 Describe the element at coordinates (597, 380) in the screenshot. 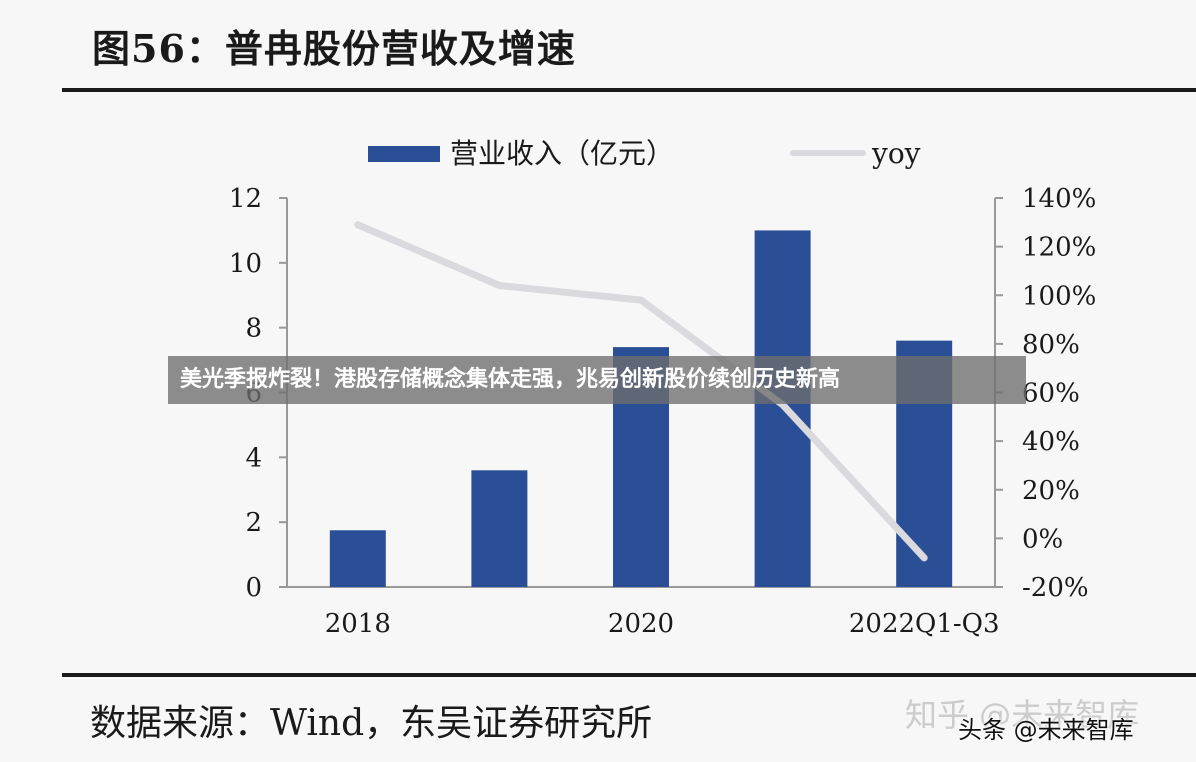

I see `news-banner: 美光季报炸裂！港股存储概念集体走强，兆易创新股价续创历史新高` at that location.